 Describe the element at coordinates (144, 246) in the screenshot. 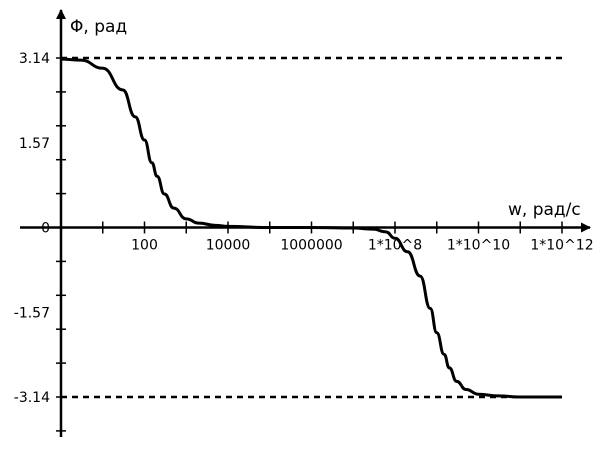

I see `x-tick-label: 100` at that location.